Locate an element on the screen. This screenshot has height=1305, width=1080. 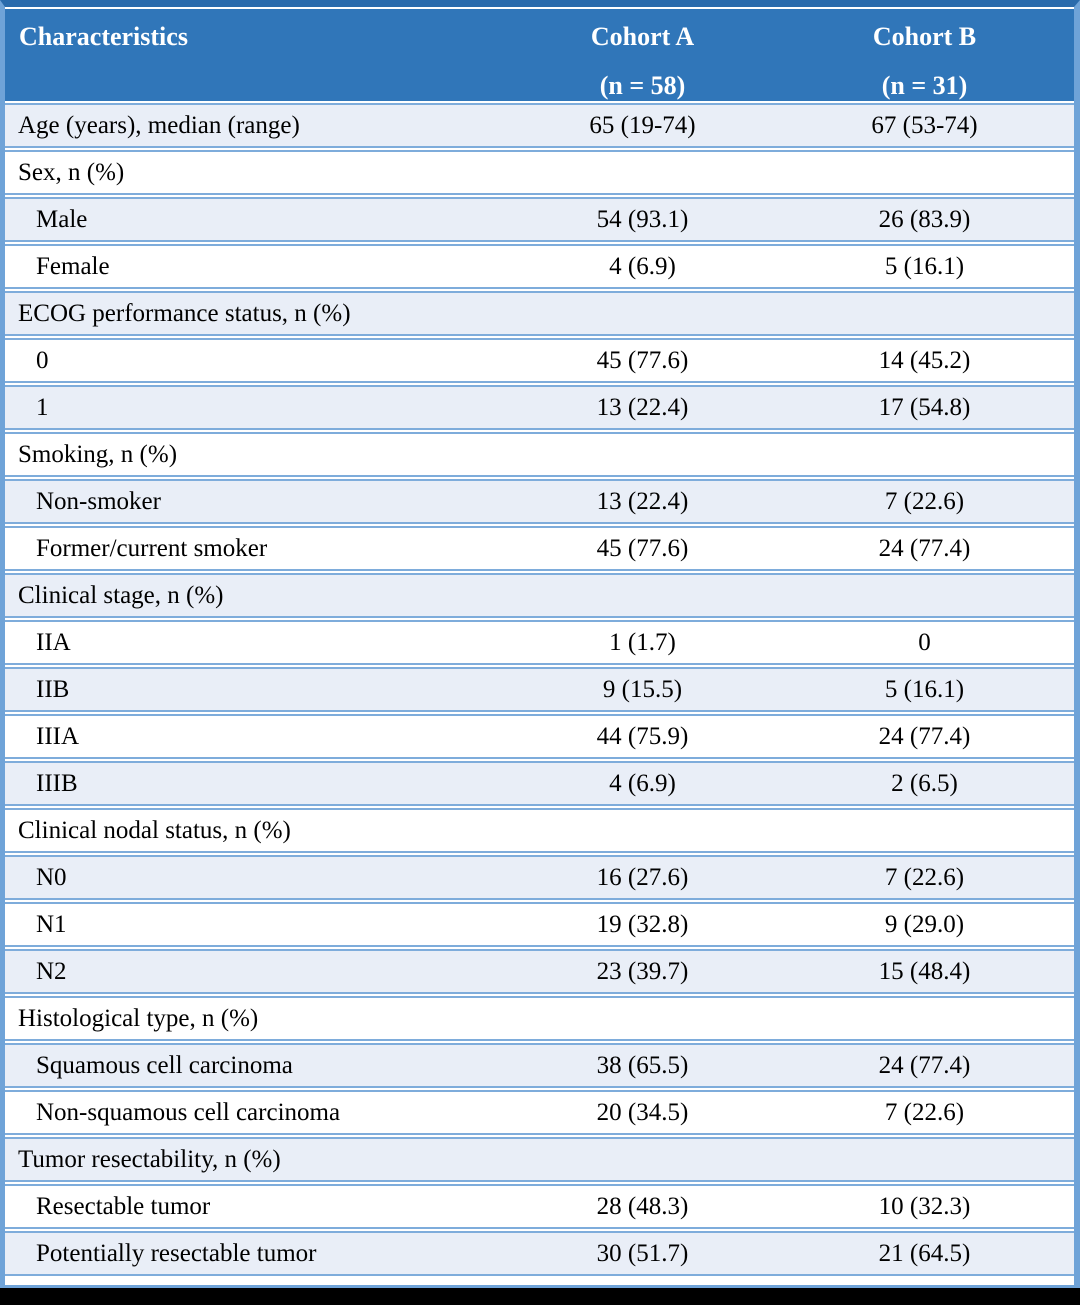
table-row: Female 4 (6.9) 5 (16.1) is located at coordinates (539, 266).